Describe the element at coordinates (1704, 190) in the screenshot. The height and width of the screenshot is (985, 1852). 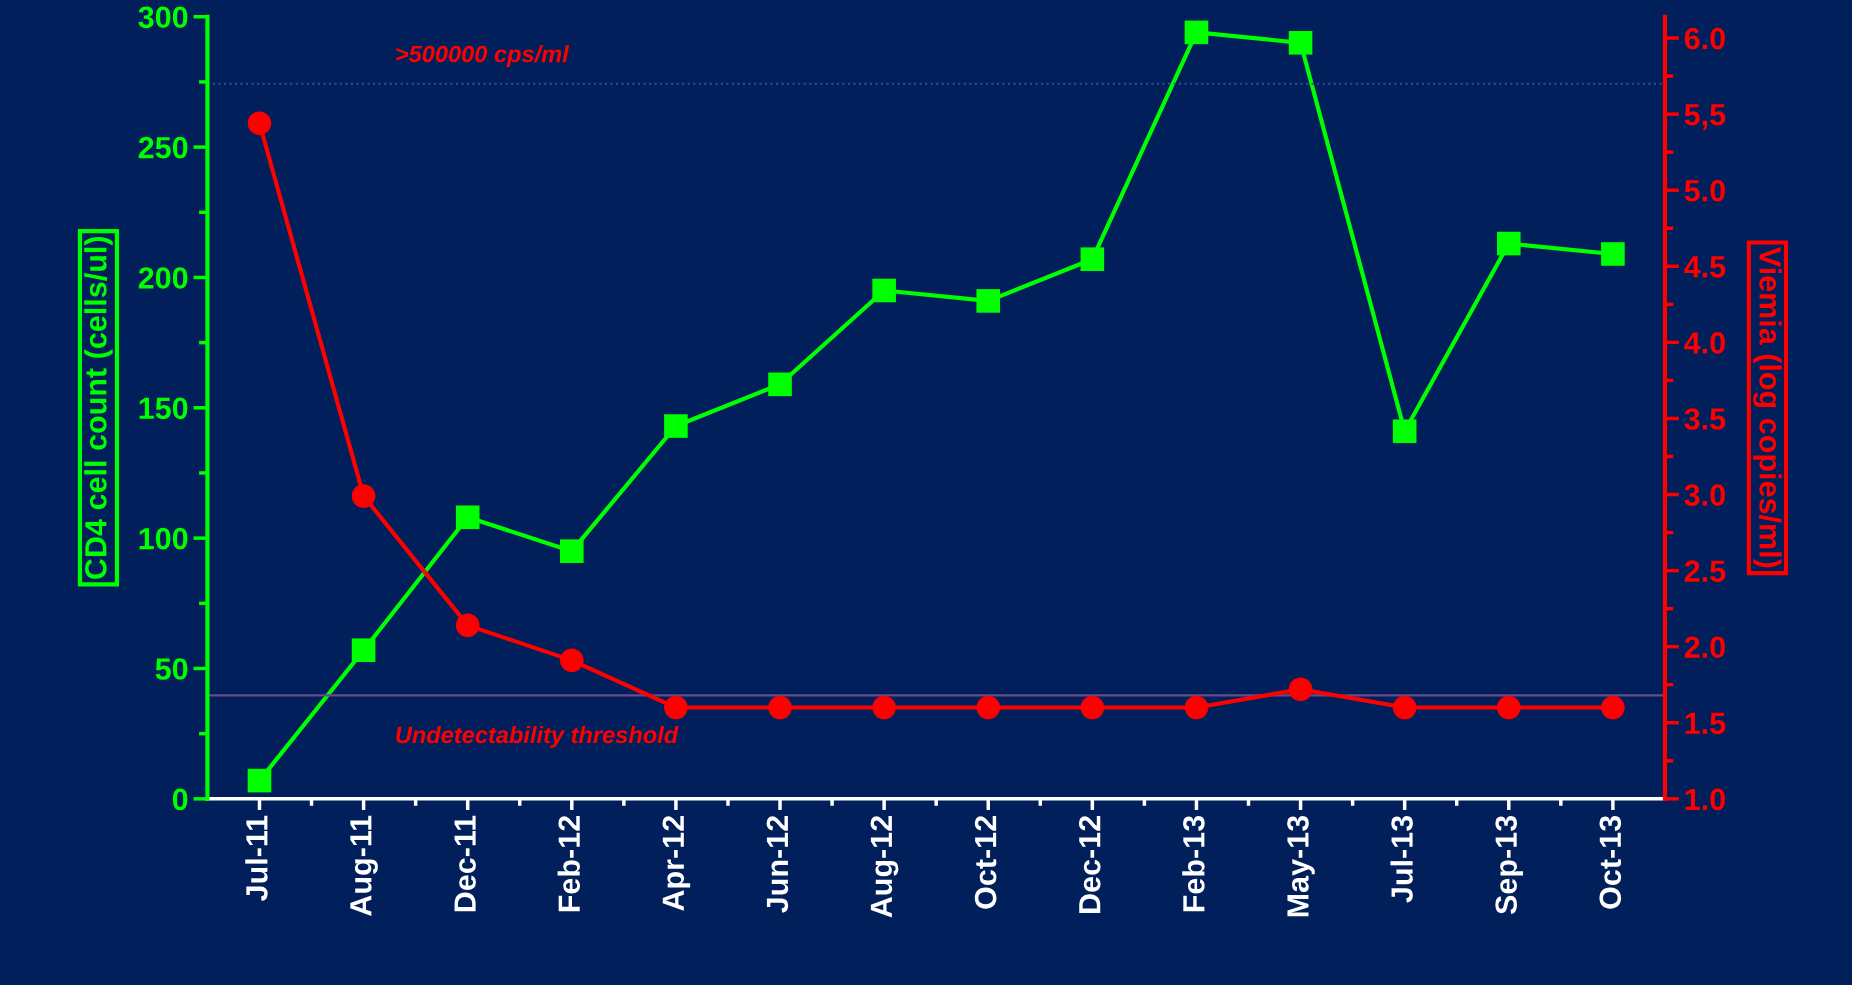
I see `y2-tick-label: 5.0` at that location.